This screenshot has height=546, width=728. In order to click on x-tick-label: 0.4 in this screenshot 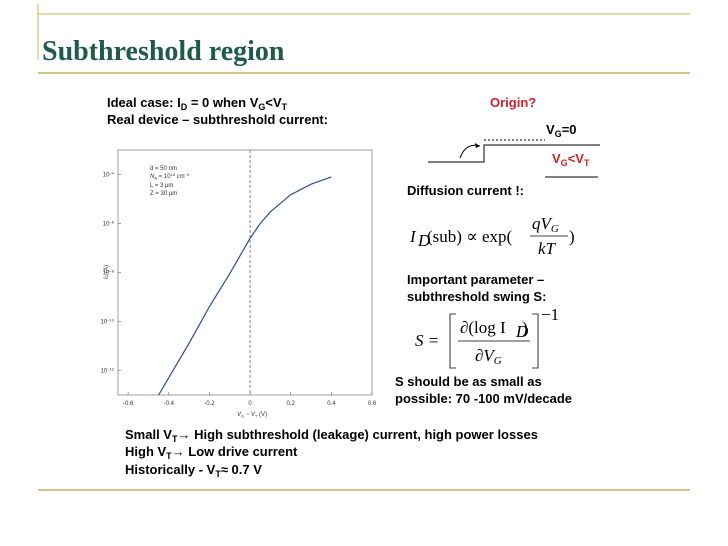, I will do `click(331, 404)`.